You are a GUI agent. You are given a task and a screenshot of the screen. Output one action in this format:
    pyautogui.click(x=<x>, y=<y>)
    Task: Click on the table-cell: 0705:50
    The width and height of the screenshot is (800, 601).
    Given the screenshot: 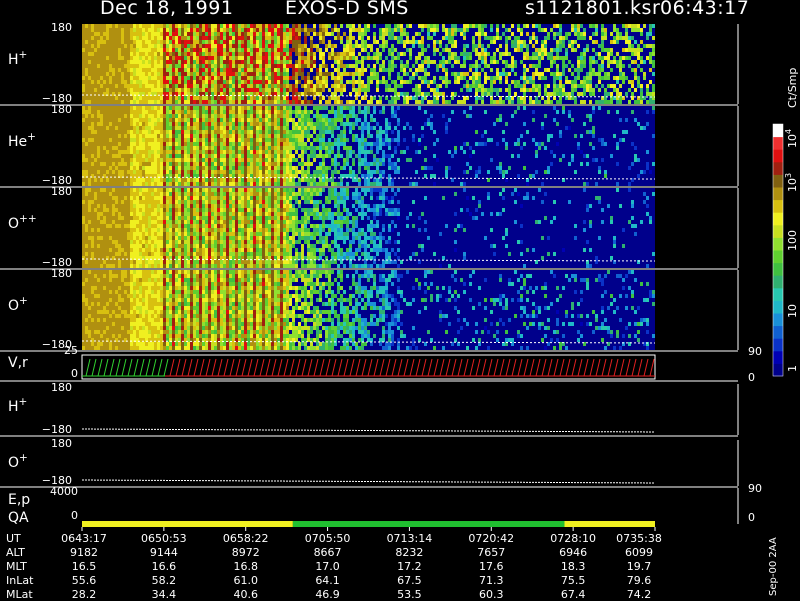 What is the action you would take?
    pyautogui.click(x=328, y=538)
    